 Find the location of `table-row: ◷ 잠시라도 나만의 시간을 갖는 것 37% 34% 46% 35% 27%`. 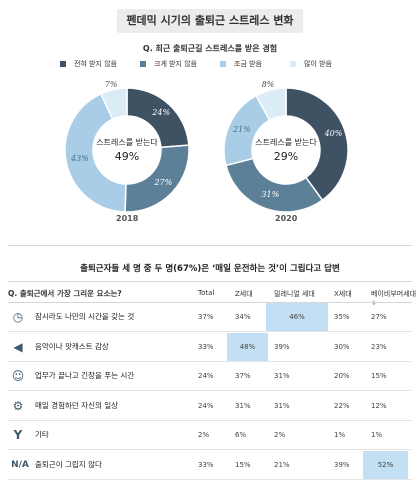

table-row: ◷ 잠시라도 나만의 시간을 갖는 것 37% 34% 46% 35% 27% is located at coordinates (210, 317).